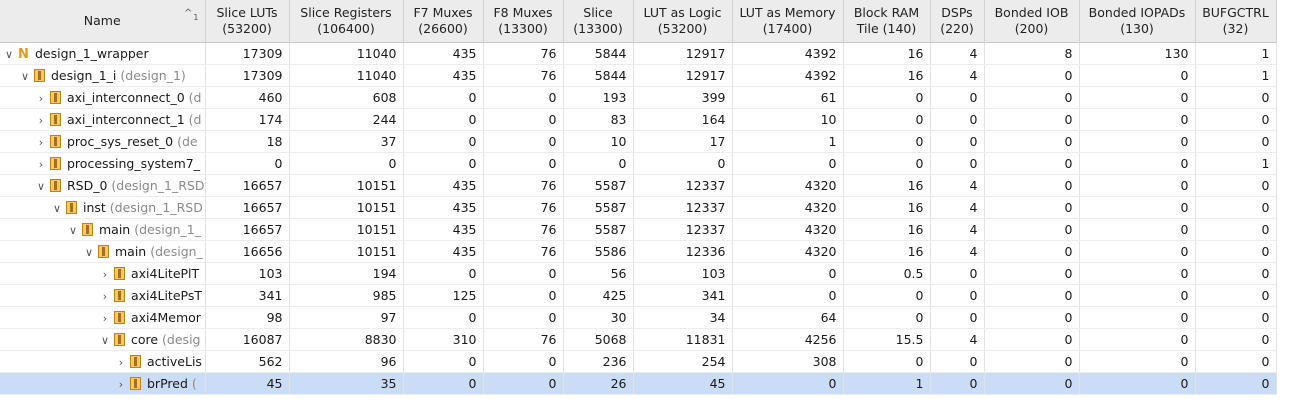  Describe the element at coordinates (103, 119) in the screenshot. I see `hierarchy-cell: › axi_interconnect_1 (d` at that location.